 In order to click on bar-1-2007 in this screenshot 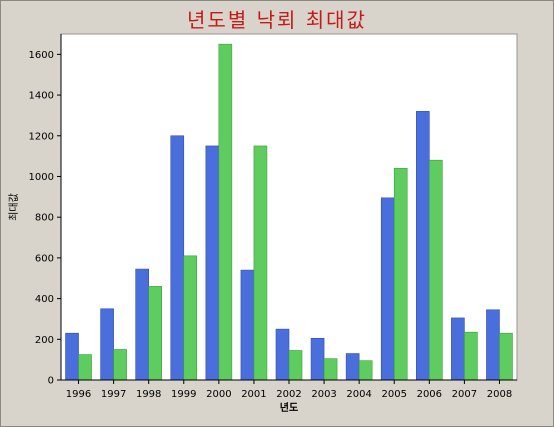, I will do `click(458, 349)`.